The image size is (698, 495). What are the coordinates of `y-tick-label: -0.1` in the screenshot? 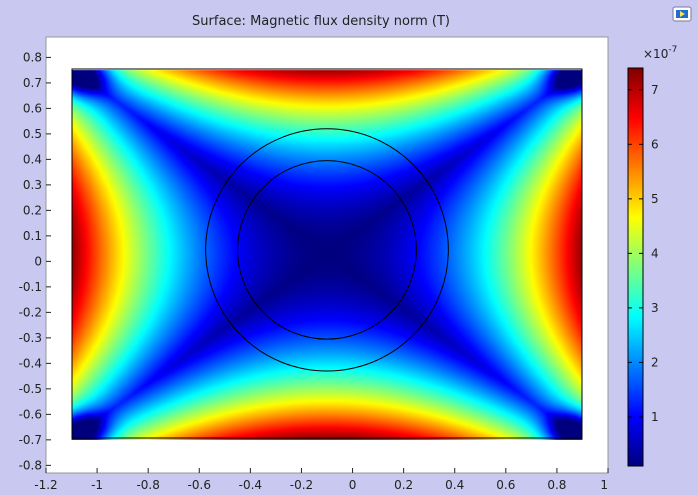 It's located at (30, 287).